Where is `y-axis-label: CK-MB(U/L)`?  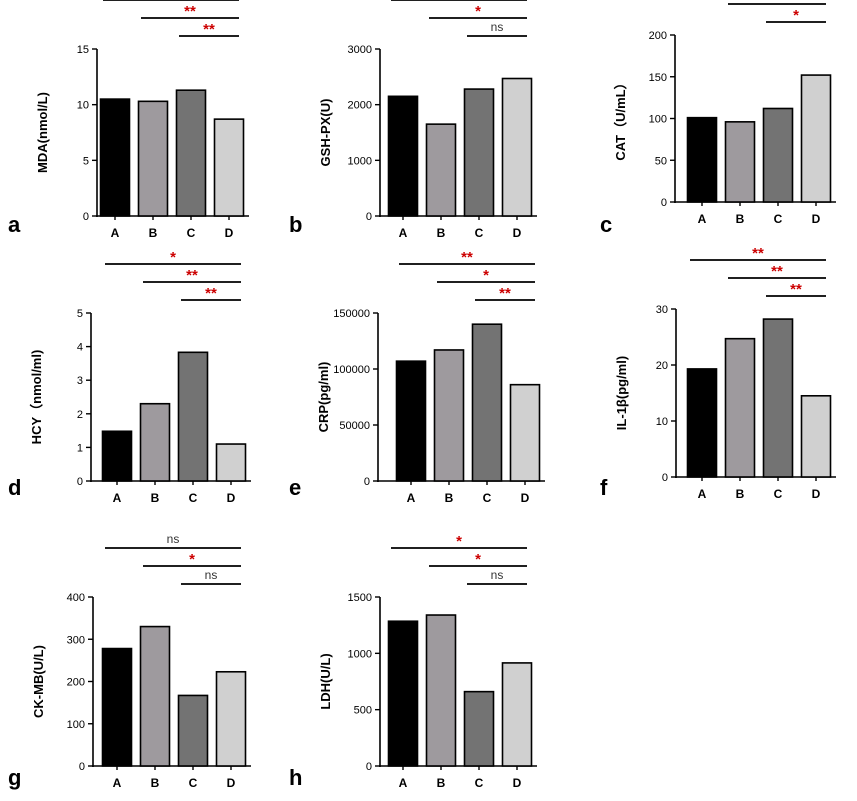
y-axis-label: CK-MB(U/L) is located at coordinates (38, 681).